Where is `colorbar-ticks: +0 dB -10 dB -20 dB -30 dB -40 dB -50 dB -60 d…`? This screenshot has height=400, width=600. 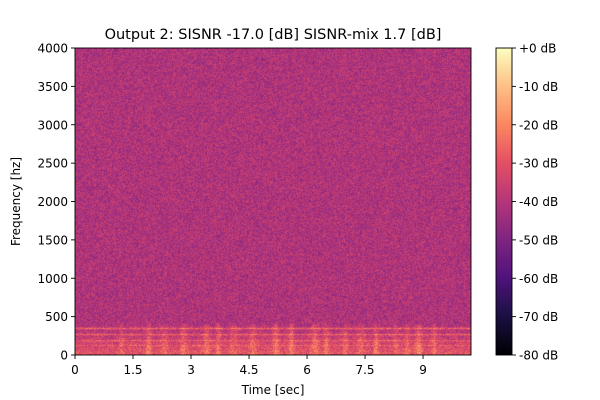 colorbar-ticks: +0 dB -10 dB -20 dB -30 dB -40 dB -50 dB -60 d… is located at coordinates (535, 202).